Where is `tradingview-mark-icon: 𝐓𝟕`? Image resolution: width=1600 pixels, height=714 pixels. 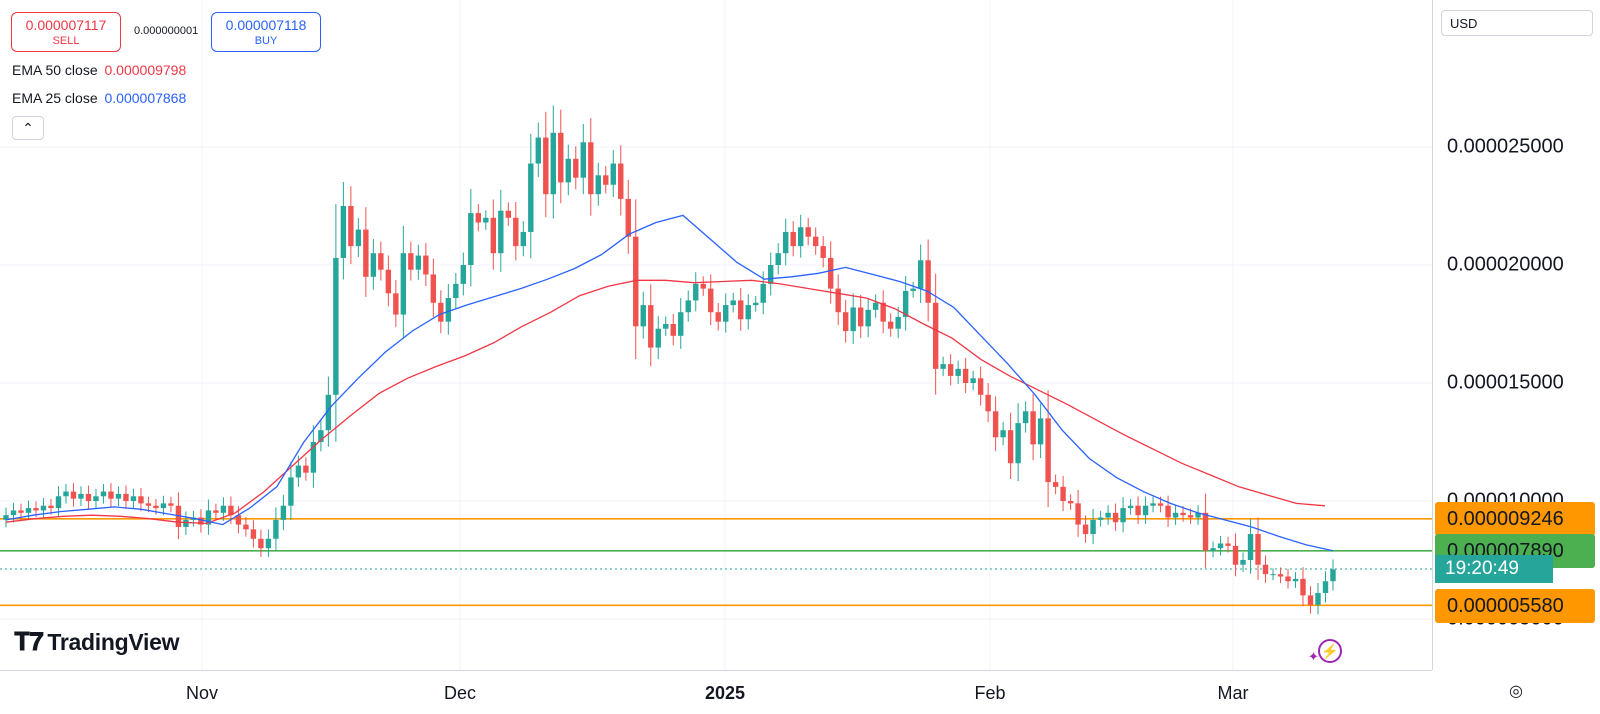
tradingview-mark-icon: 𝐓𝟕 is located at coordinates (29, 642).